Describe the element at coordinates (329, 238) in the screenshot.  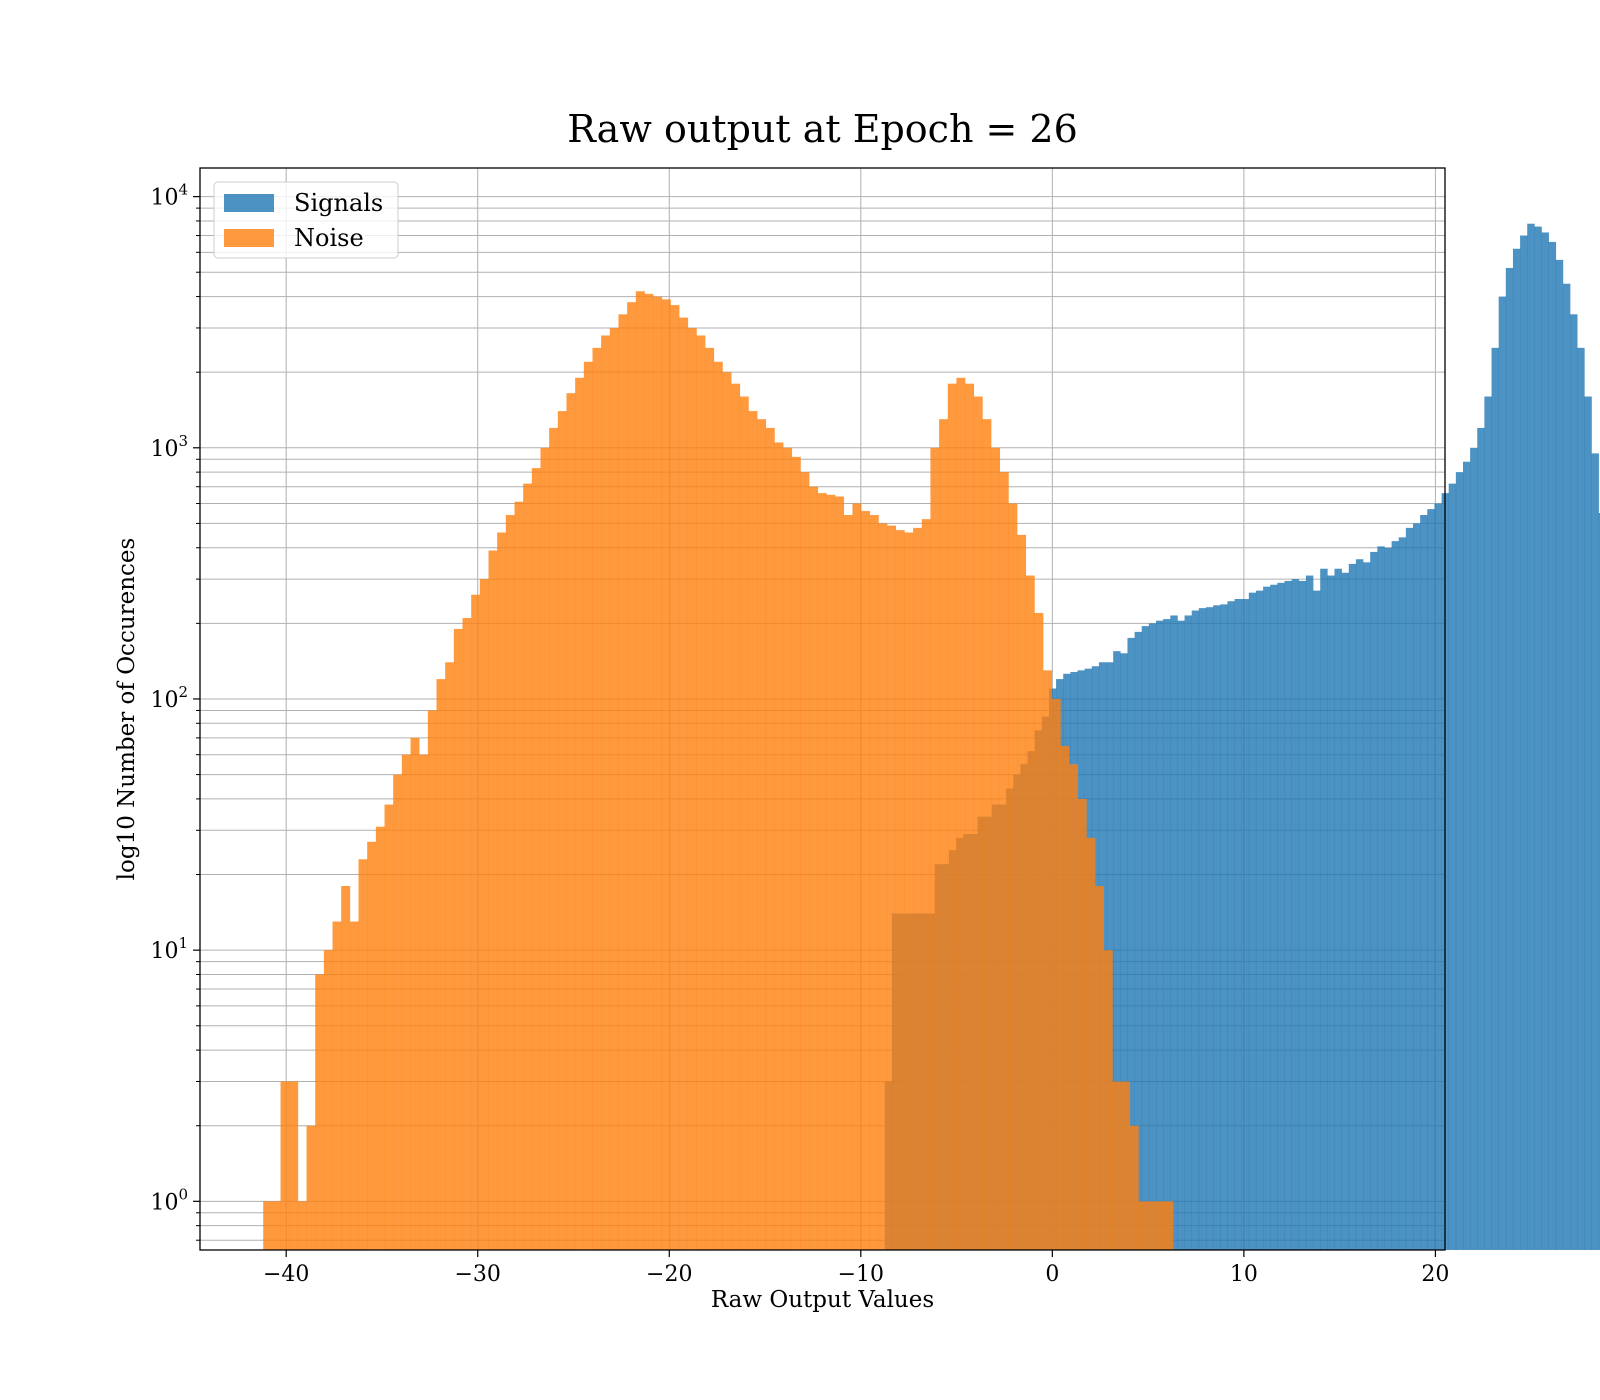
I see `legend-label-noise: Noise` at that location.